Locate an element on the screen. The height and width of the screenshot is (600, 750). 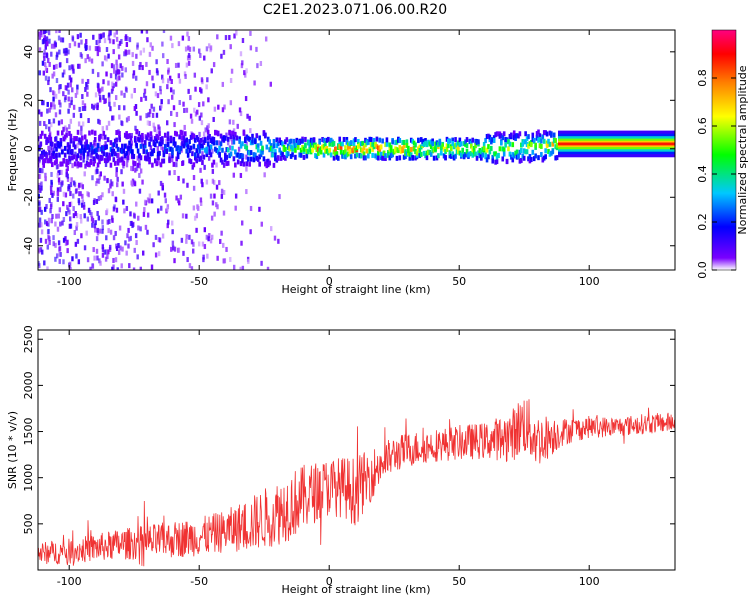
x-tick-label: 0 is located at coordinates (329, 581).